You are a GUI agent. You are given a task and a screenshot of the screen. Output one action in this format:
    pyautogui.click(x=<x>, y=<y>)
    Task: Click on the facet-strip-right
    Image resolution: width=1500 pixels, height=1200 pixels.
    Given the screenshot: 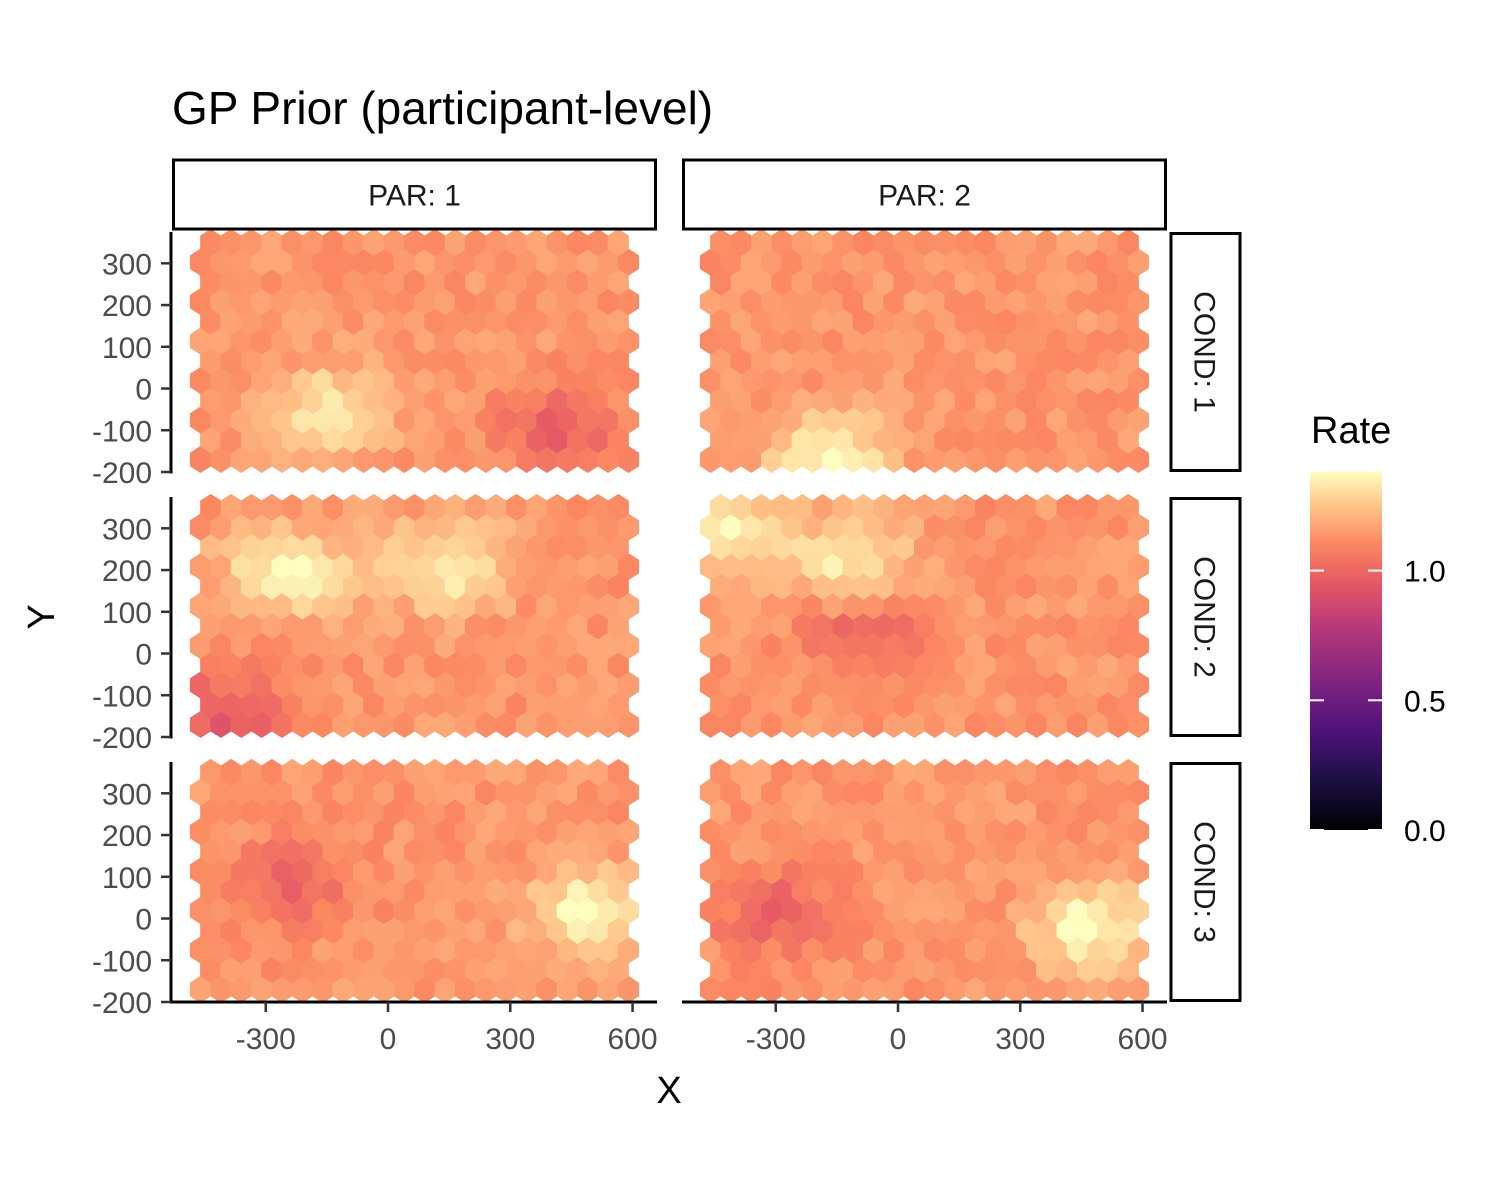 What is the action you would take?
    pyautogui.click(x=1205, y=352)
    